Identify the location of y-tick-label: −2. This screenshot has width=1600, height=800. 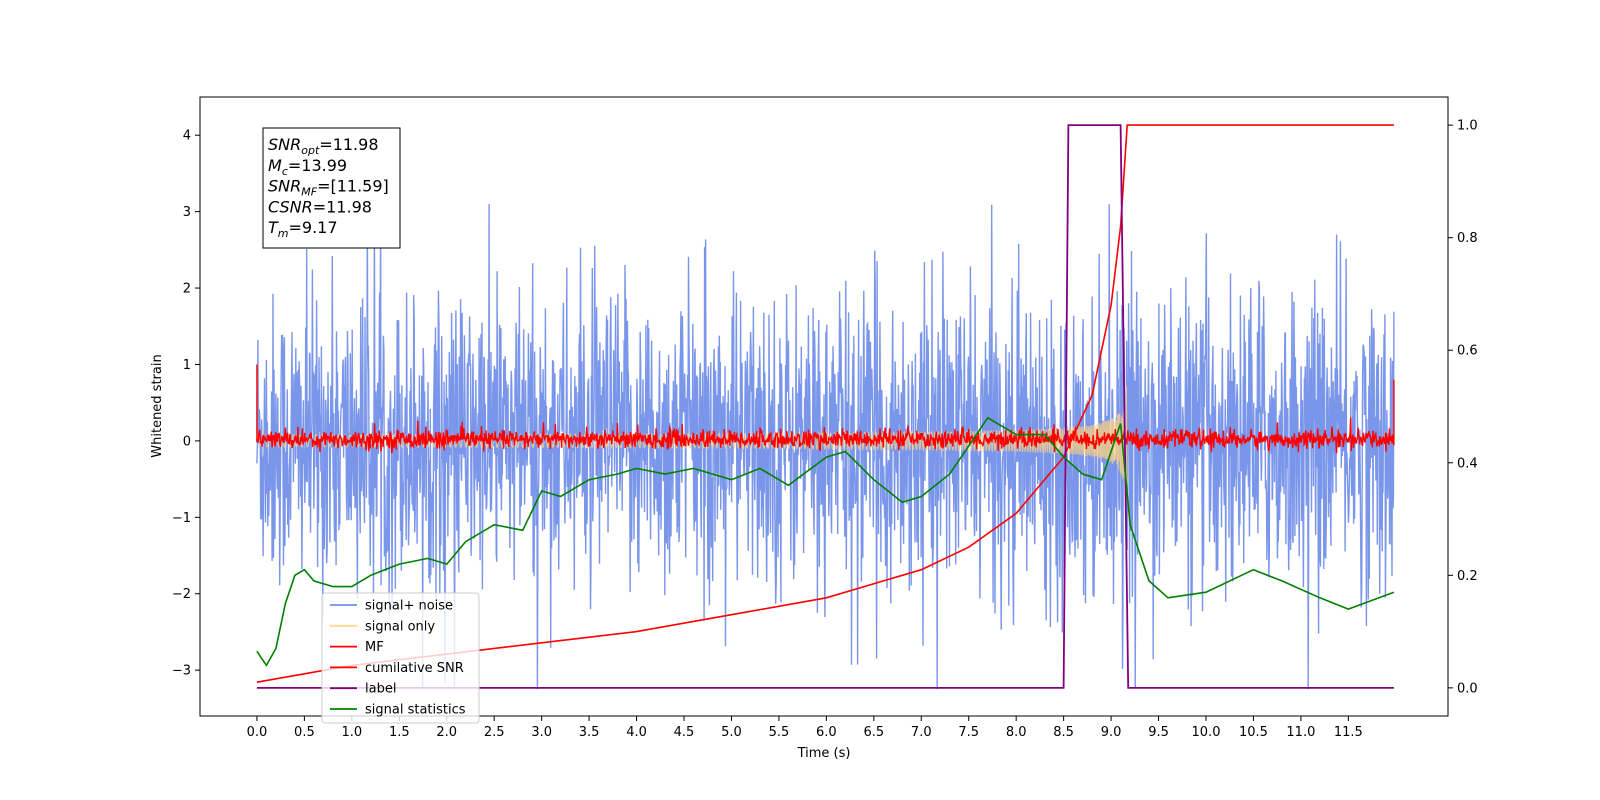
(181, 594).